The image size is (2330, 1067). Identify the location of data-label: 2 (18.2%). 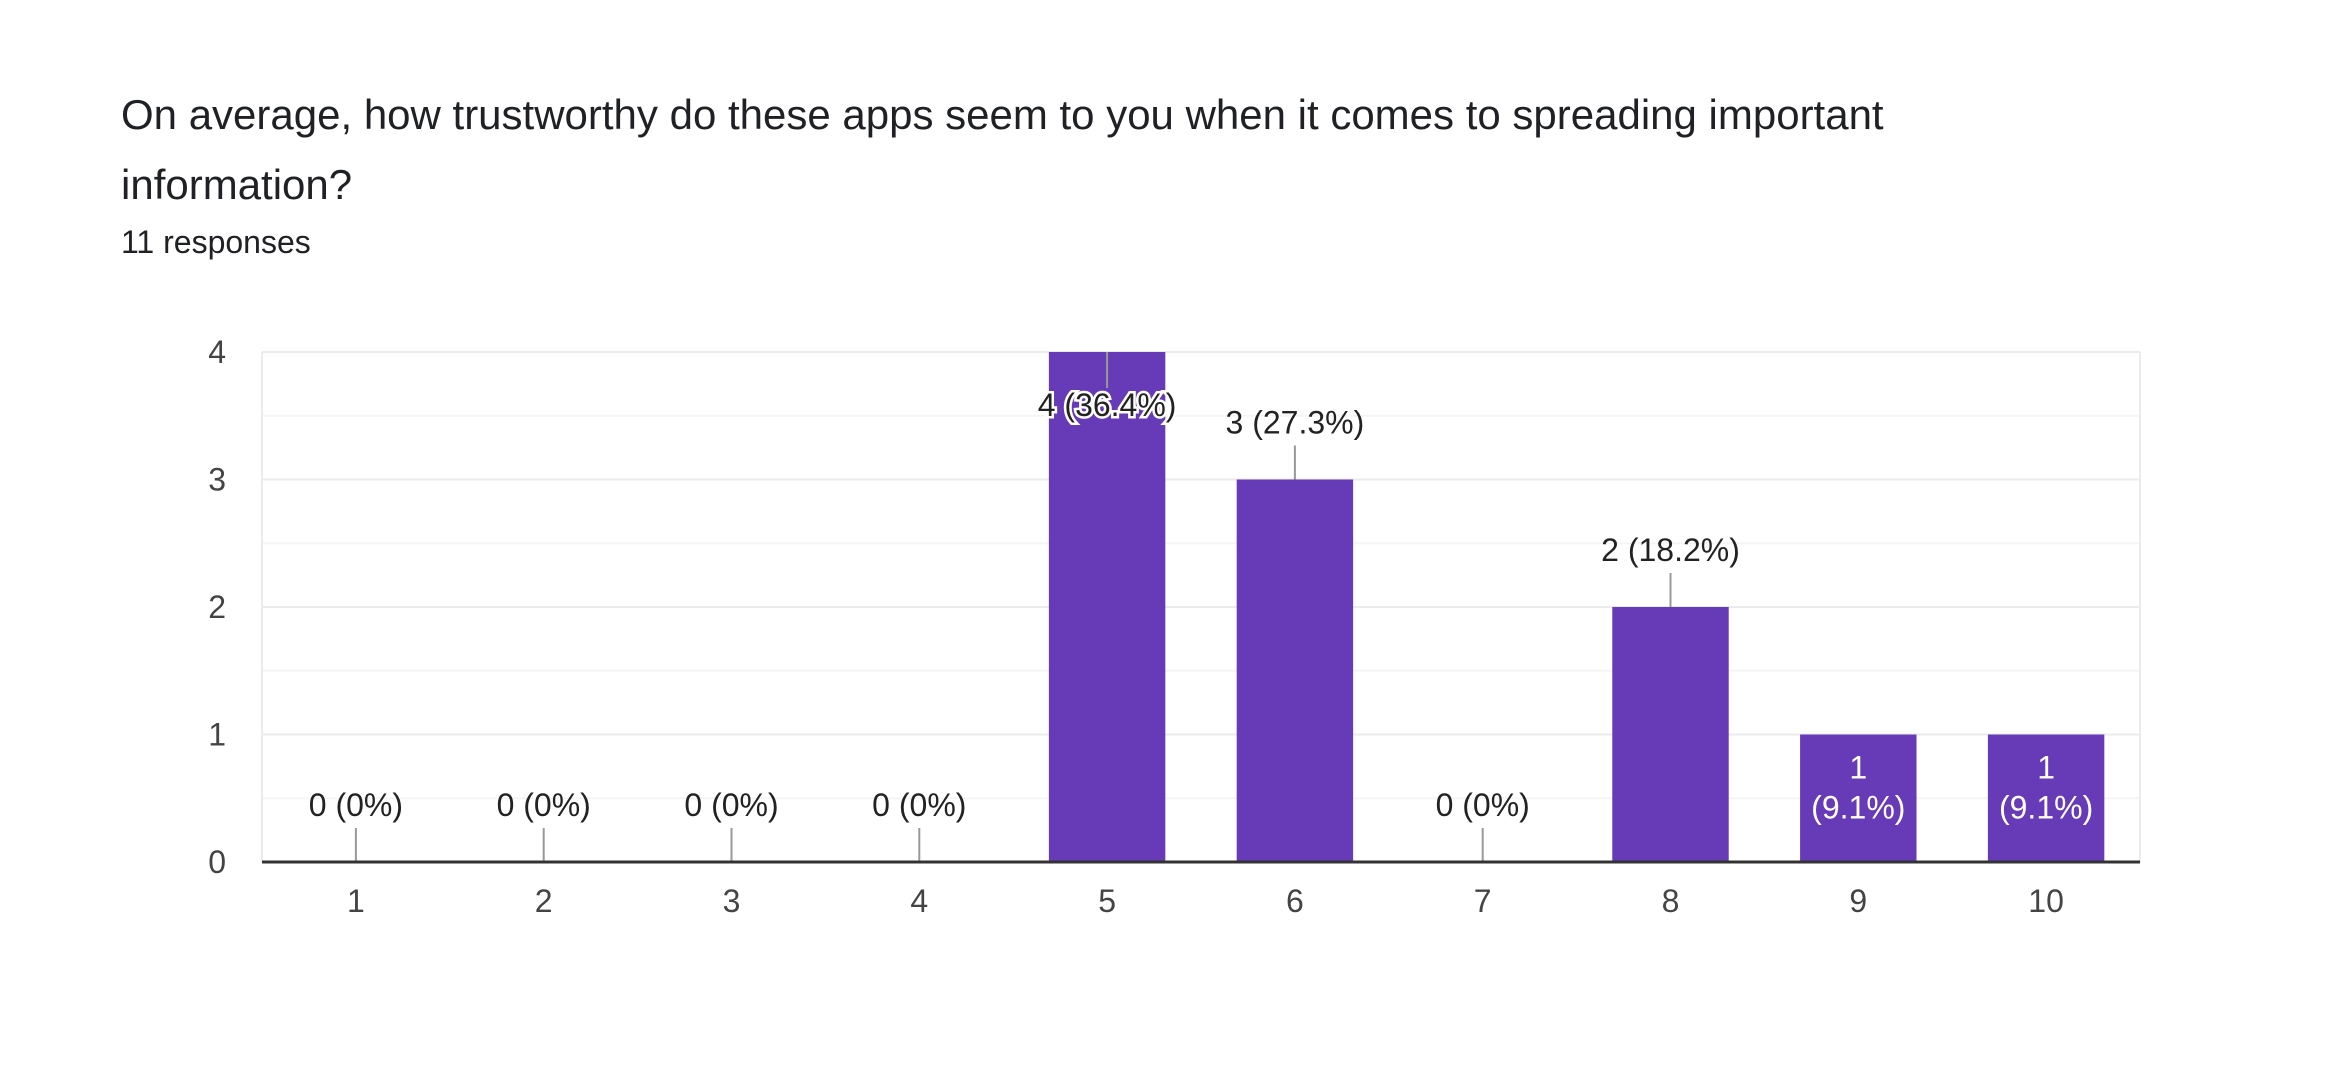
(1670, 550).